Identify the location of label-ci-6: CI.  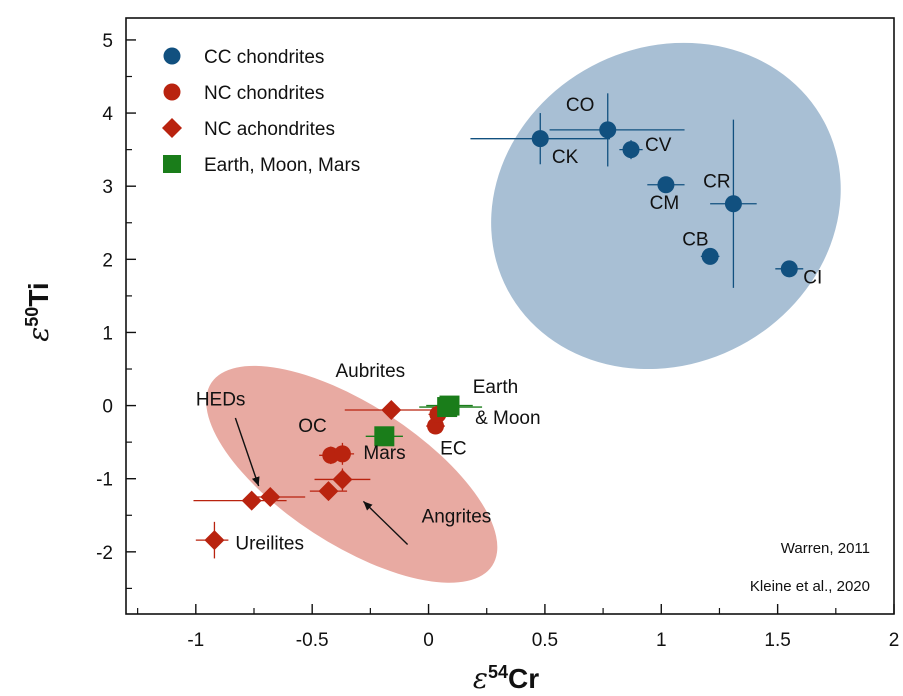
(812, 277).